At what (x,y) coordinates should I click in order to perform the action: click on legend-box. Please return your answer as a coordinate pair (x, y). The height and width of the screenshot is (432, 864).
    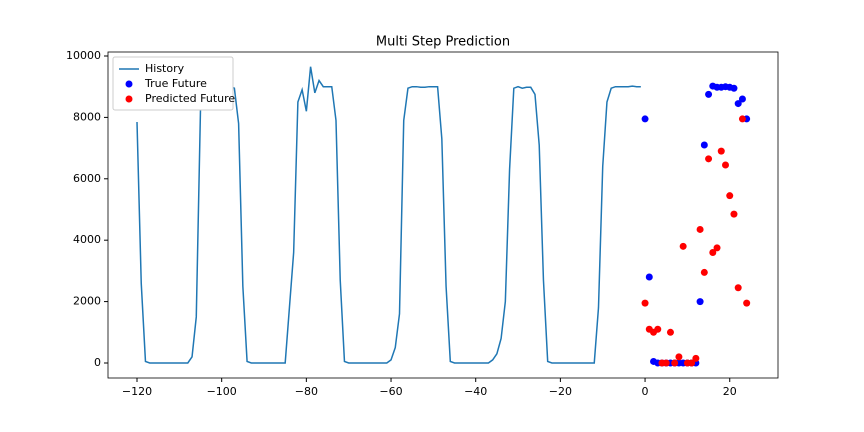
    Looking at the image, I should click on (173, 83).